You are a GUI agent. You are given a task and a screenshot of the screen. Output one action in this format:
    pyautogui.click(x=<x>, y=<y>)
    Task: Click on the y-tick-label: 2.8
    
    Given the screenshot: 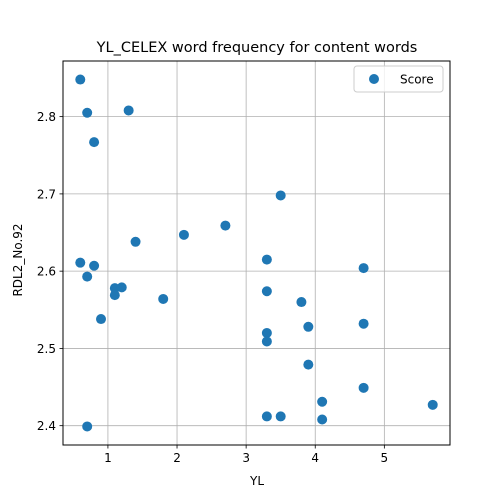 What is the action you would take?
    pyautogui.click(x=46, y=117)
    